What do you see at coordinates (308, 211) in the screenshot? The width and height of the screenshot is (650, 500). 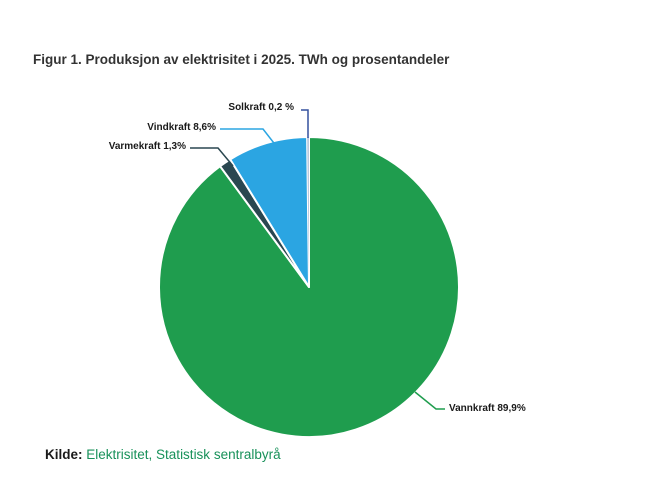 I see `pie-slice-solkraft` at bounding box center [308, 211].